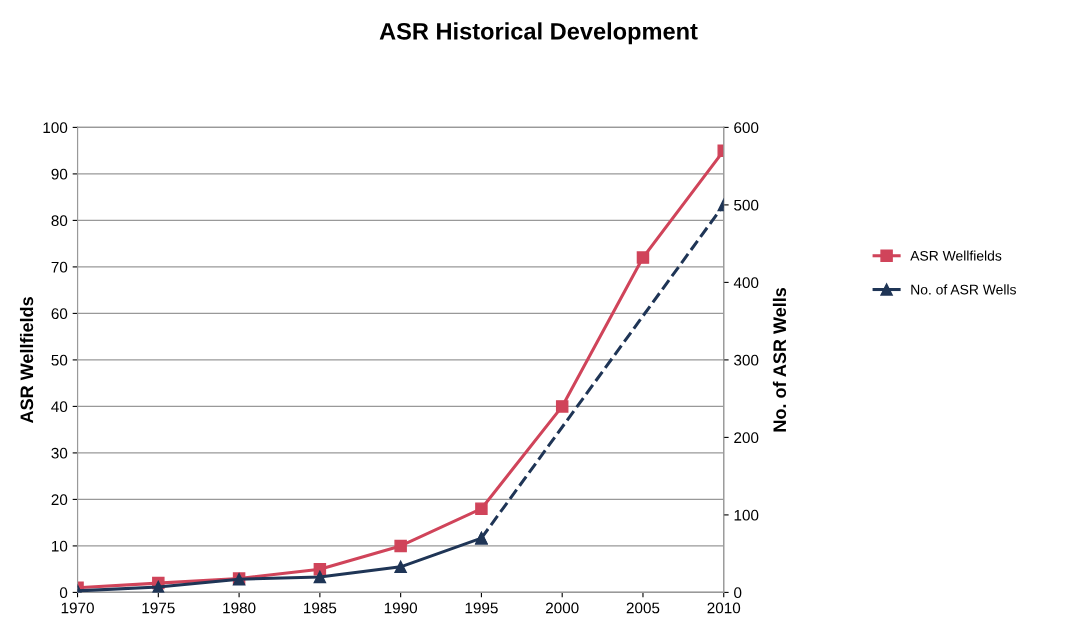 The width and height of the screenshot is (1077, 637). Describe the element at coordinates (59, 314) in the screenshot. I see `y-tick-label: 60` at that location.